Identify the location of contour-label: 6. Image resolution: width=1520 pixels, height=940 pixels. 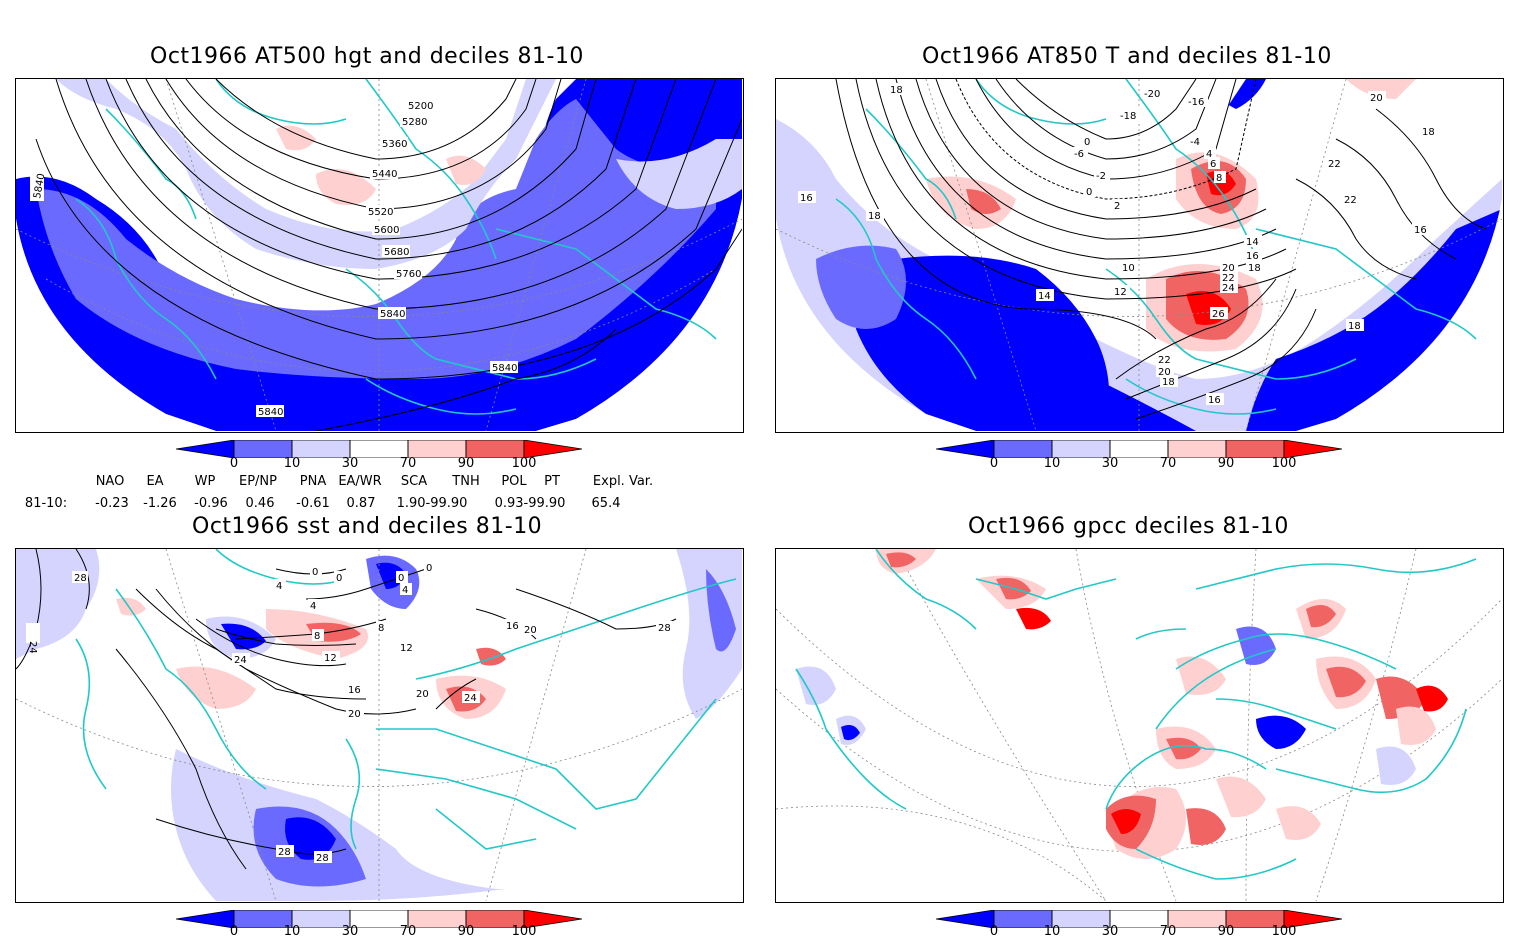
(1214, 163).